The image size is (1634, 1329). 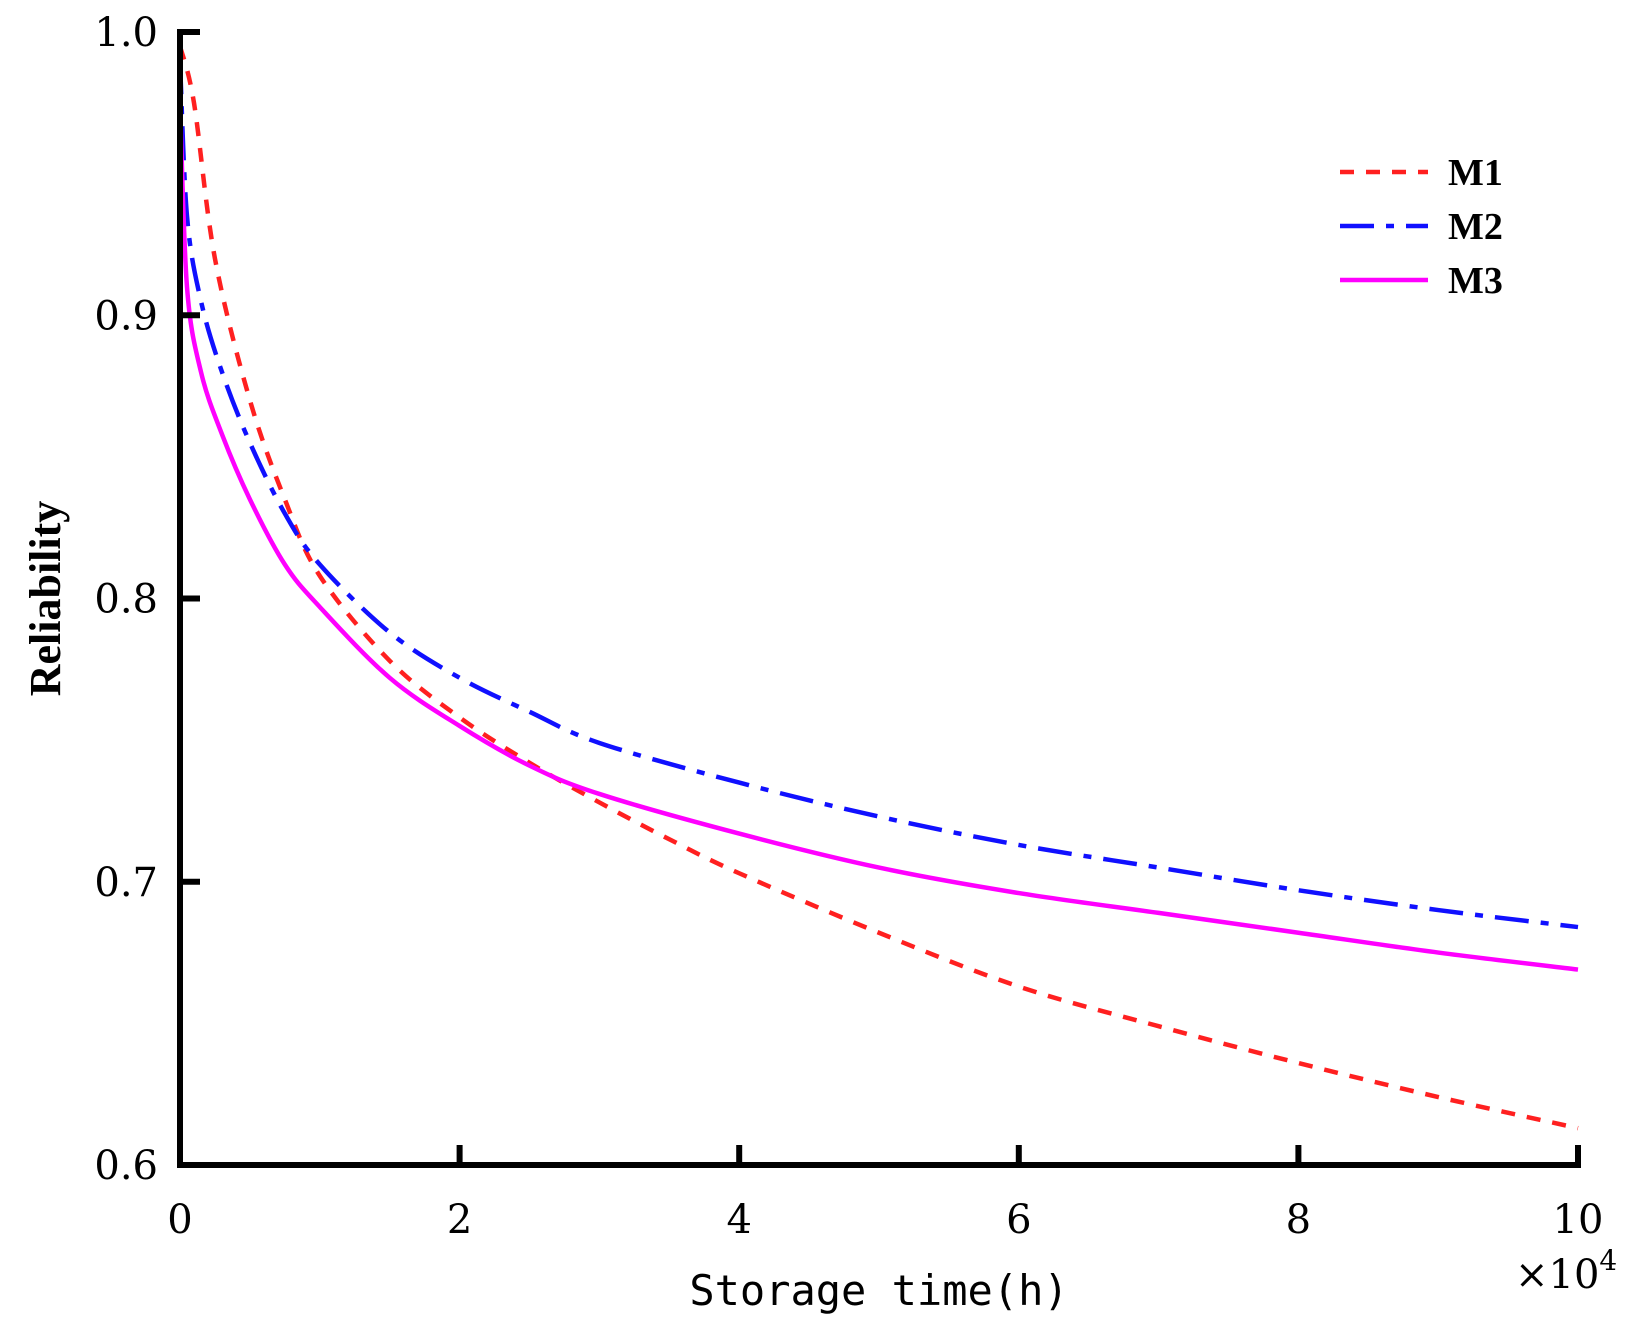 What do you see at coordinates (1557, 1275) in the screenshot?
I see `x-axis-multiplier-base: ×10` at bounding box center [1557, 1275].